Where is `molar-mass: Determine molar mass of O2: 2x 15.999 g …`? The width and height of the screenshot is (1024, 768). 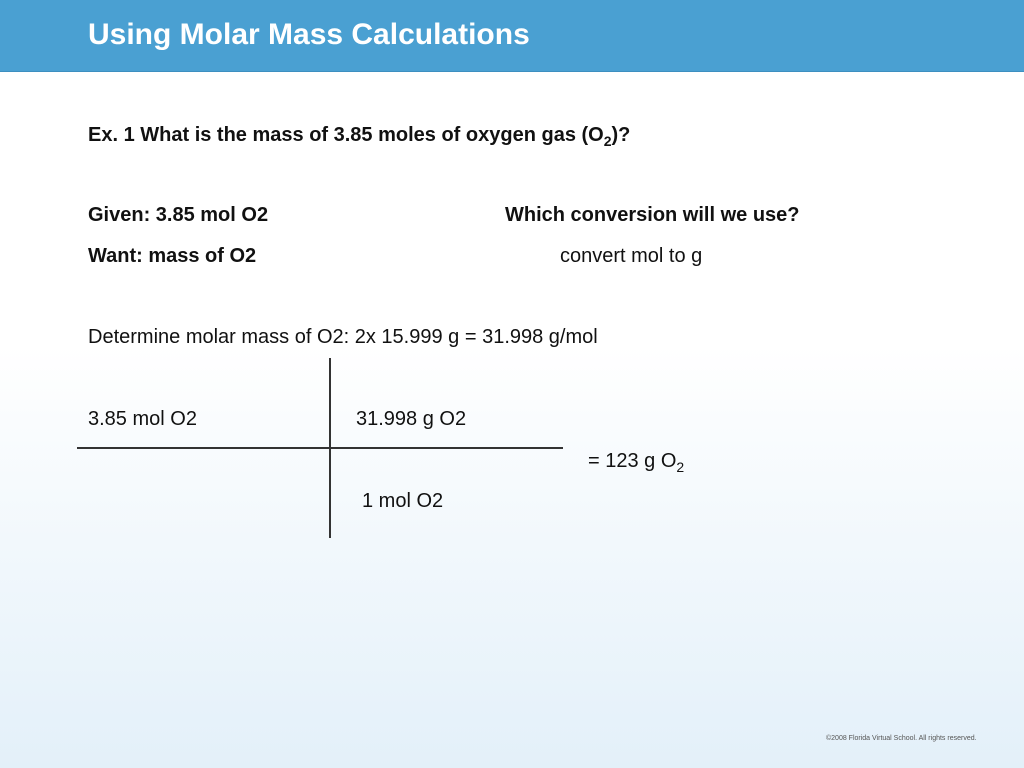 molar-mass: Determine molar mass of O2: 2x 15.999 g … is located at coordinates (343, 337).